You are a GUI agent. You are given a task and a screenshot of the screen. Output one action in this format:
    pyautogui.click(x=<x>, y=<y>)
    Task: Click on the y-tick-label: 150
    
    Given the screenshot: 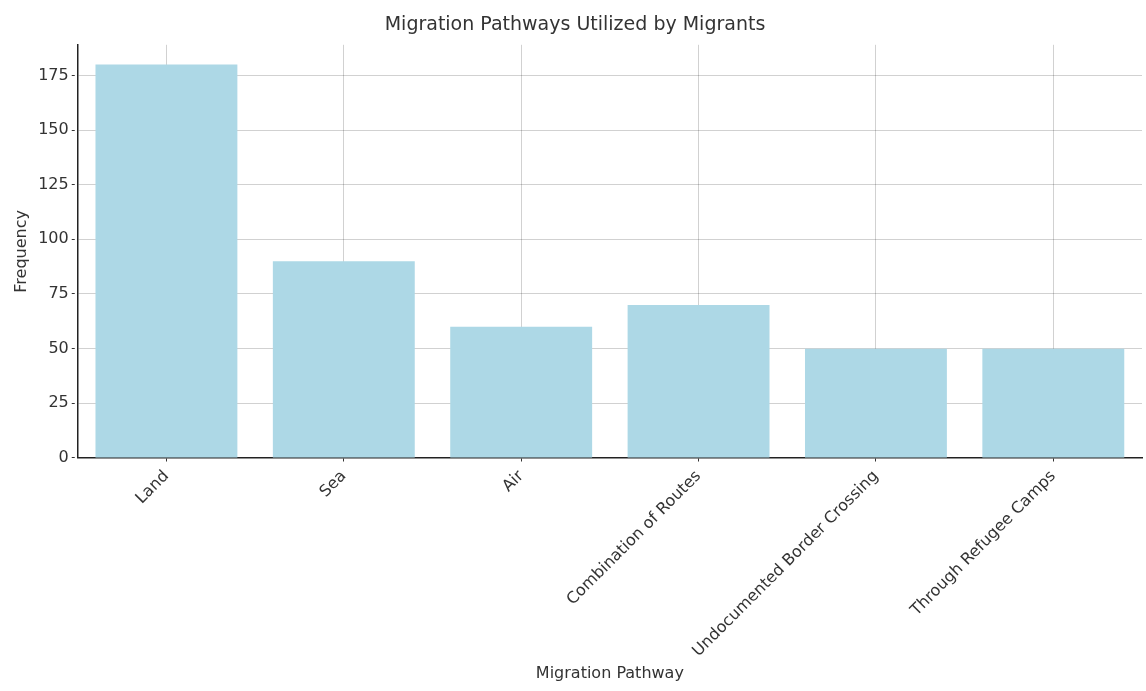 What is the action you would take?
    pyautogui.click(x=53, y=129)
    